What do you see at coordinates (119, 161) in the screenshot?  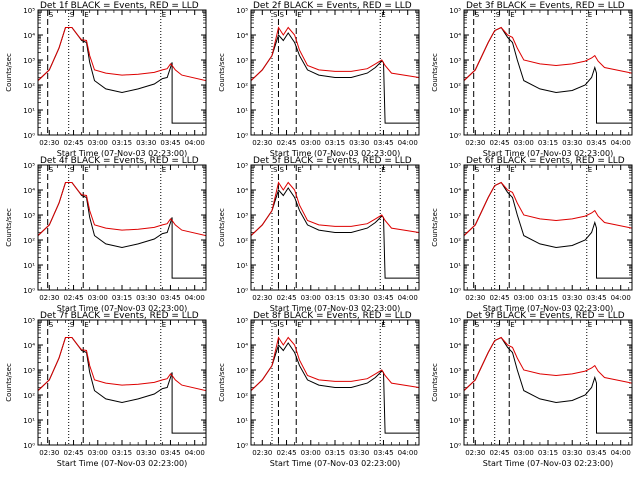 I see `panel-title: Det 4f BLACK = Events, RED = LLD` at bounding box center [119, 161].